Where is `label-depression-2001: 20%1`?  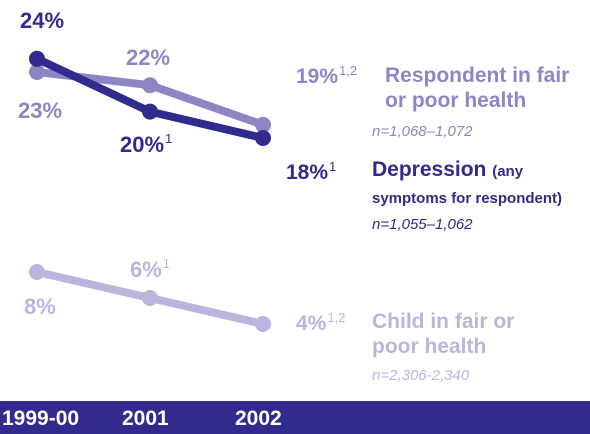
label-depression-2001: 20%1 is located at coordinates (146, 144).